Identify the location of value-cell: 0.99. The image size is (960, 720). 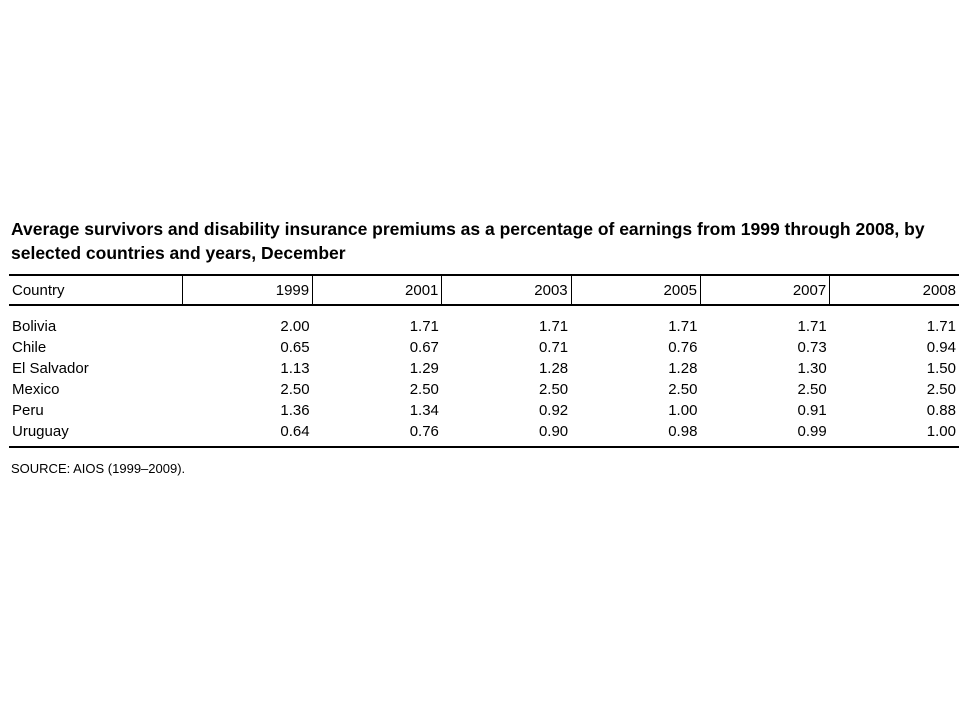
(812, 431).